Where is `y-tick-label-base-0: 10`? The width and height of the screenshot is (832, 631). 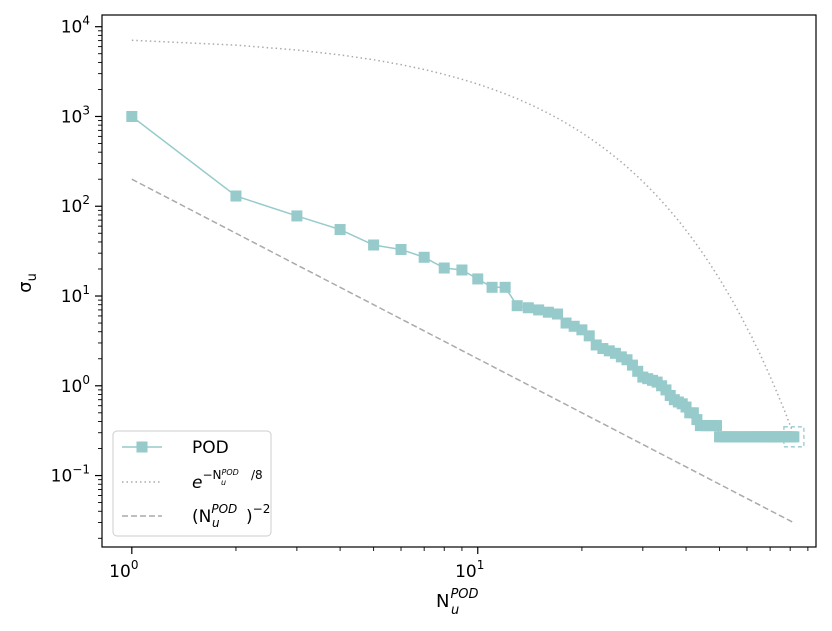
y-tick-label-base-0: 10 is located at coordinates (62, 477).